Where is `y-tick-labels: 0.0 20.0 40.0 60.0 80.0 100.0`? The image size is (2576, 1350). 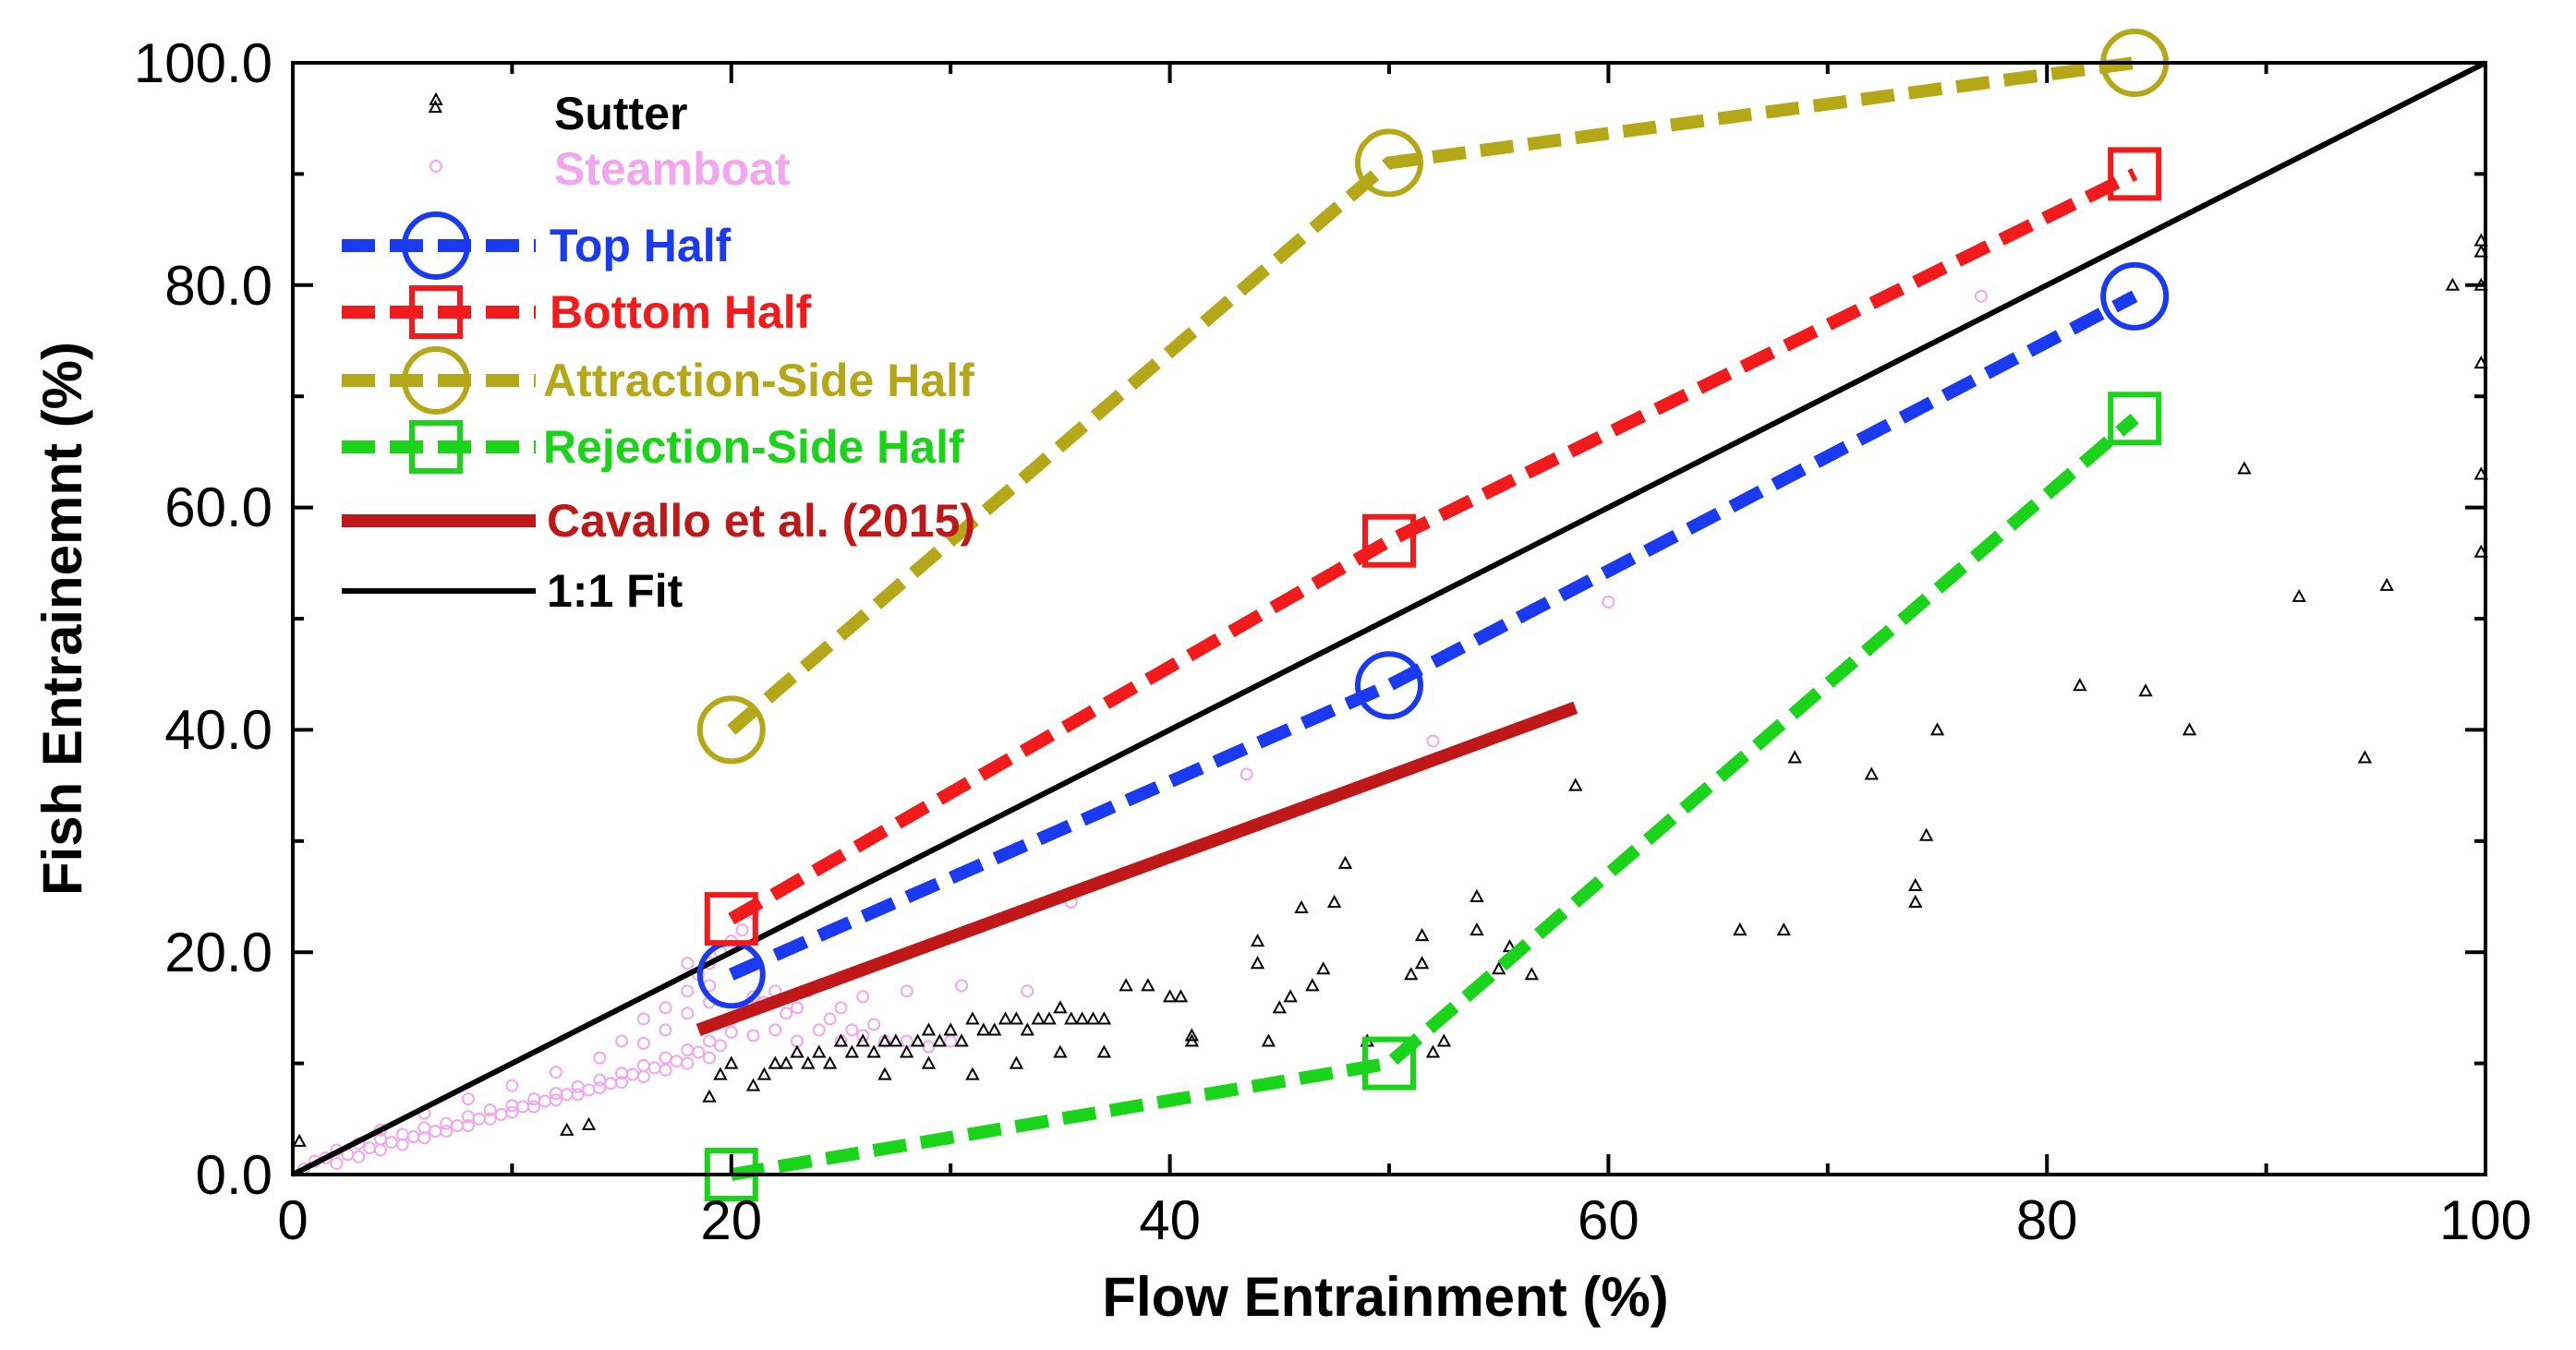 y-tick-labels: 0.0 20.0 40.0 60.0 80.0 100.0 is located at coordinates (203, 619).